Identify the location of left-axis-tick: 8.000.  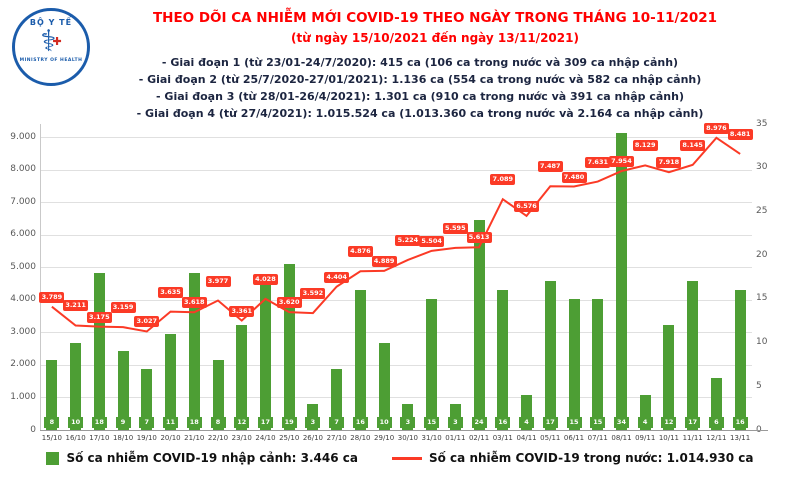
(23, 169).